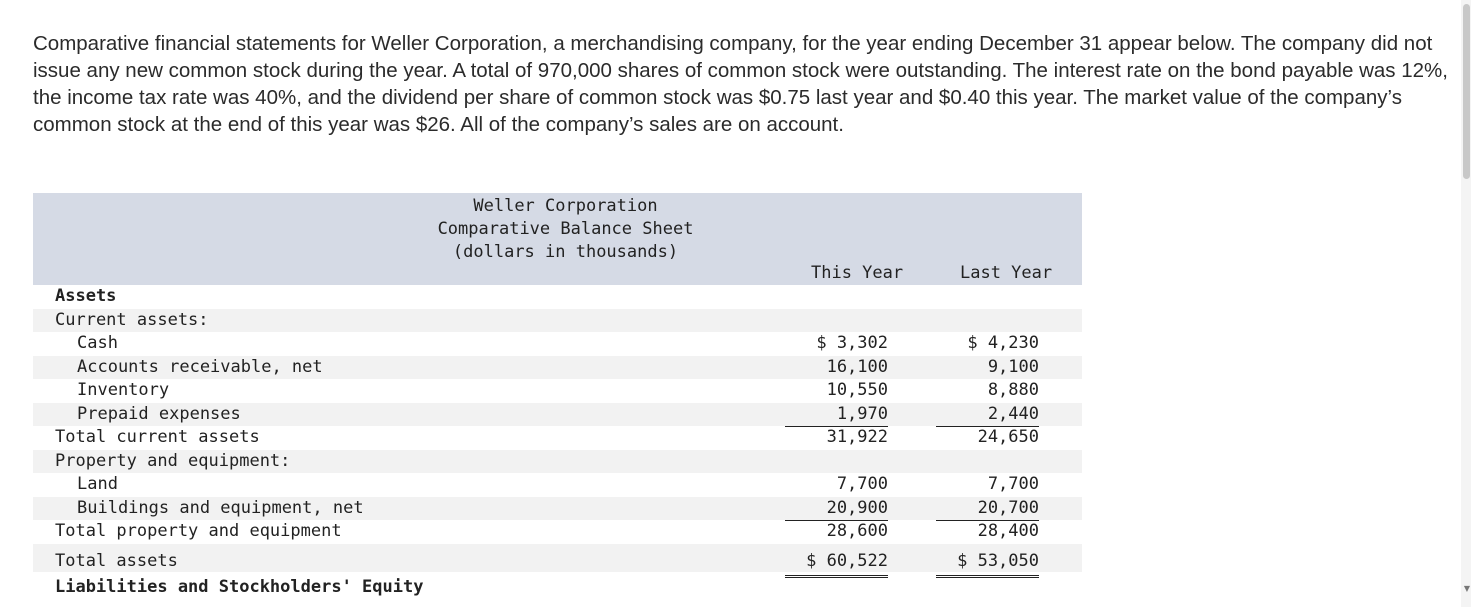  Describe the element at coordinates (557, 438) in the screenshot. I see `table-row-total-current-assets: Total current assets 31,922 24,650` at that location.